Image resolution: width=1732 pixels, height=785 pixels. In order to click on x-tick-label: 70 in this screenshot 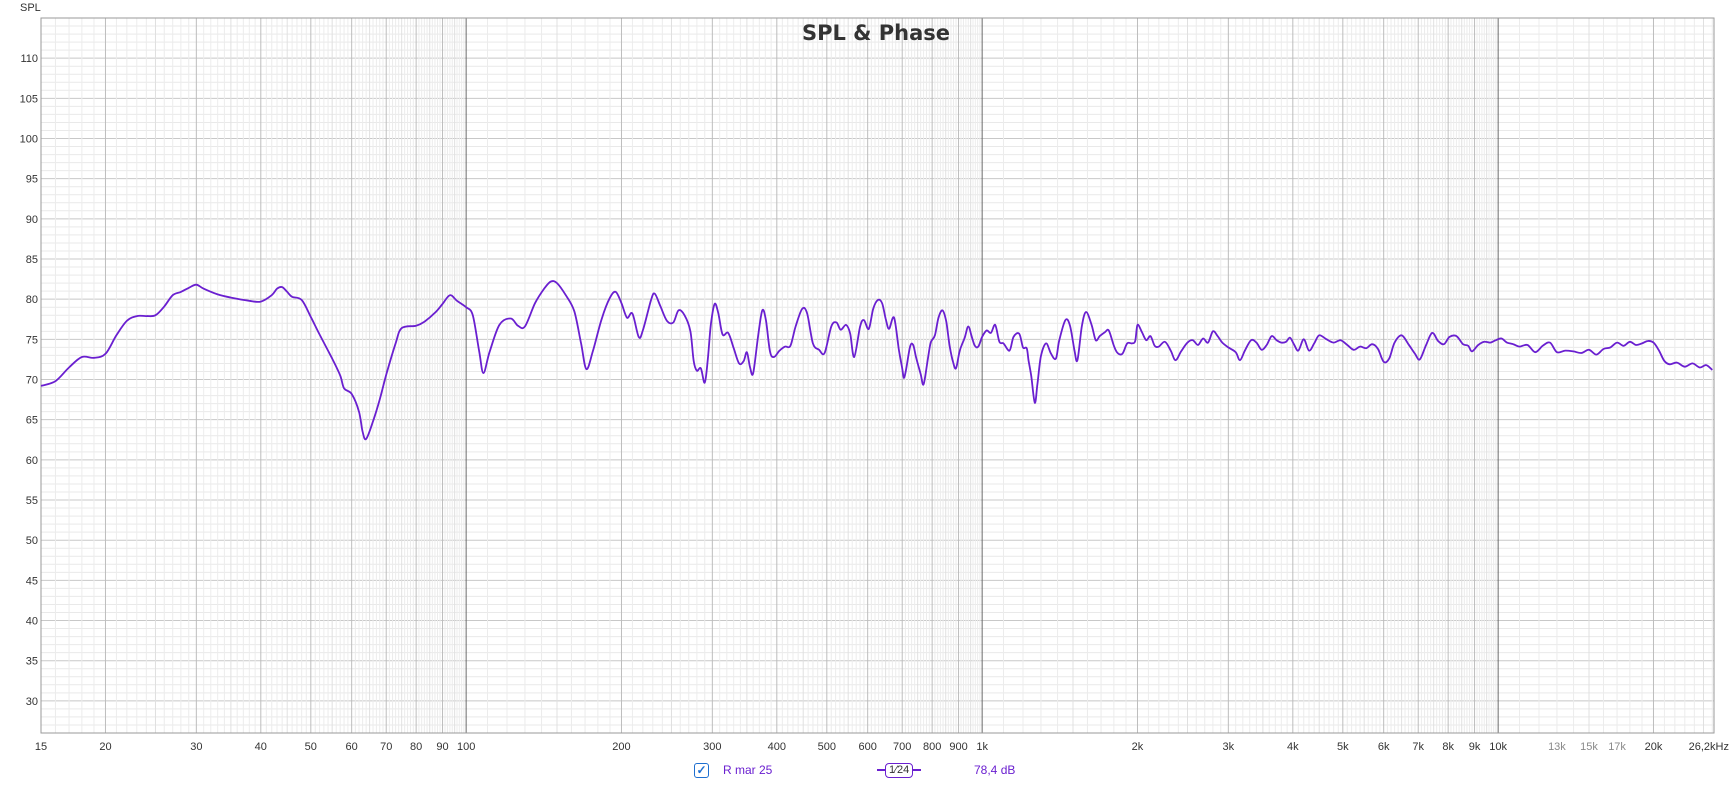, I will do `click(386, 747)`.